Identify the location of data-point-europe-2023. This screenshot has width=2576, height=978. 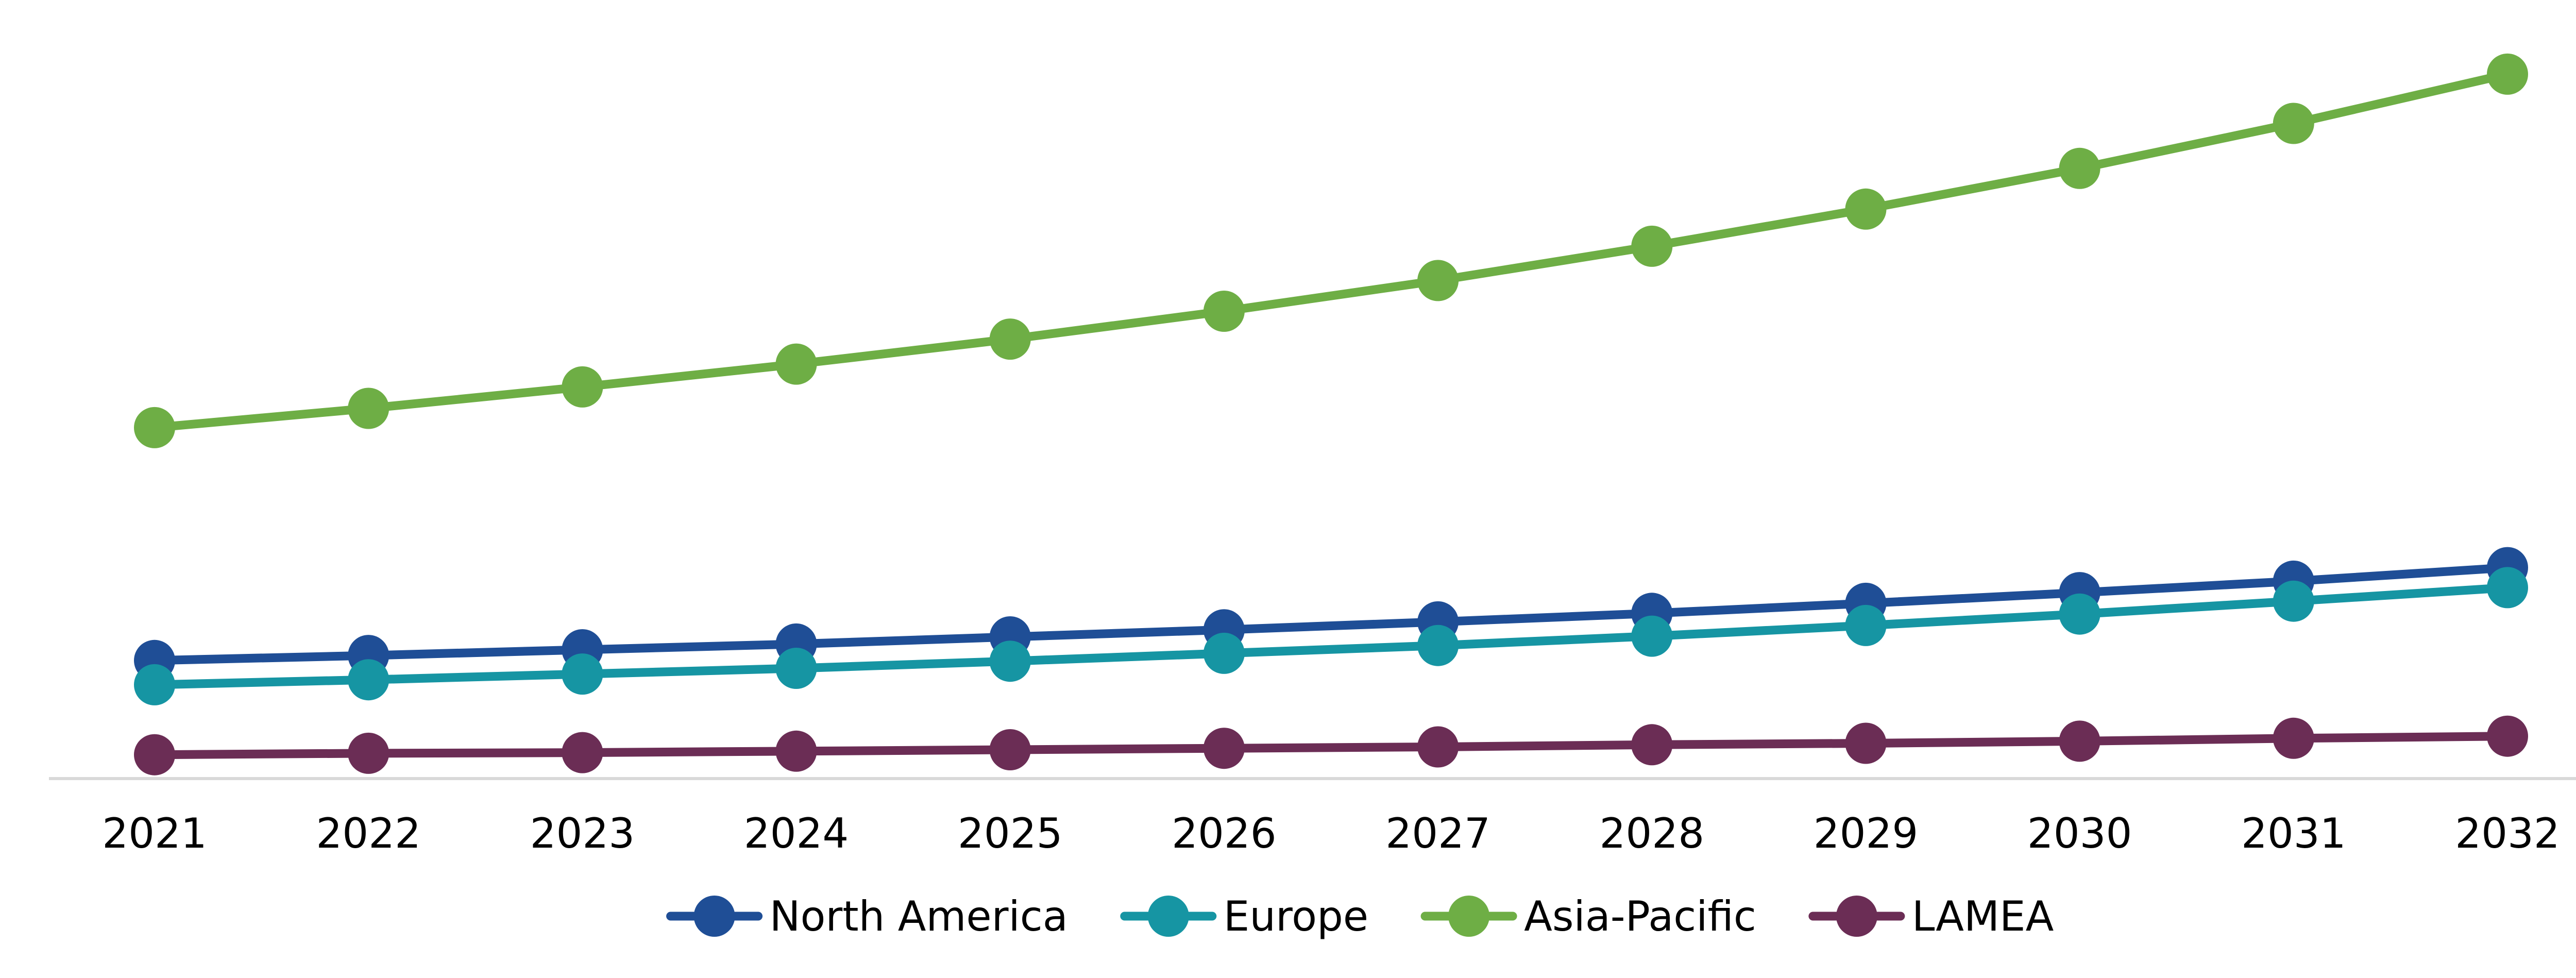
(582, 674).